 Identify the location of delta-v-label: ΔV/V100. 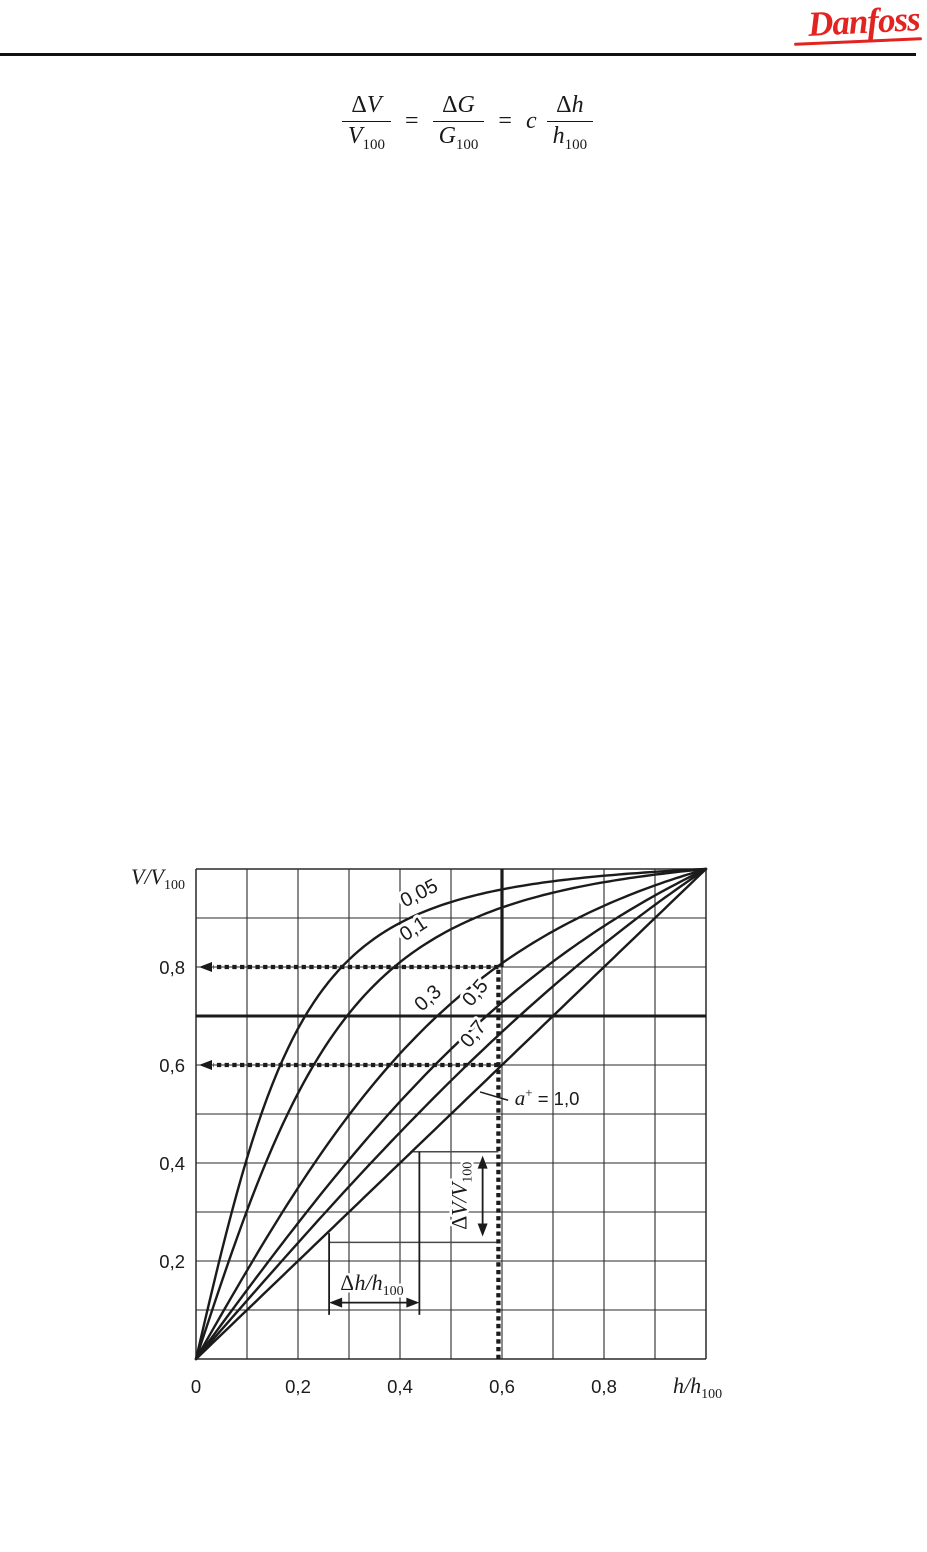
(460, 1196).